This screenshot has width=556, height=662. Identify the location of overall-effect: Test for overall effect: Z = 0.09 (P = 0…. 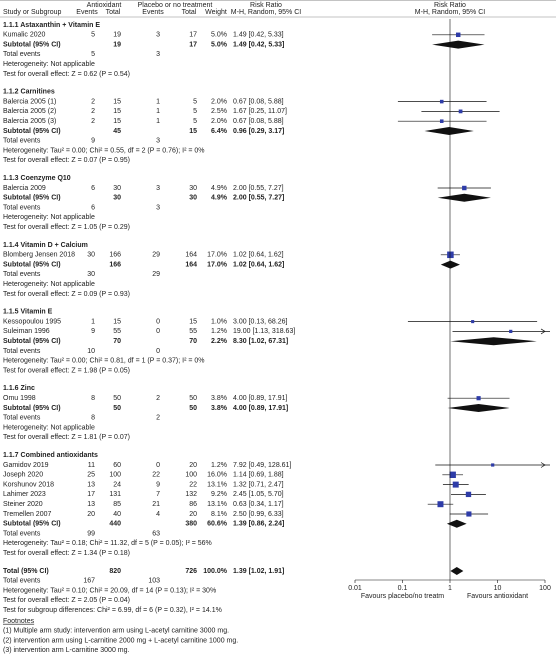
(66, 294).